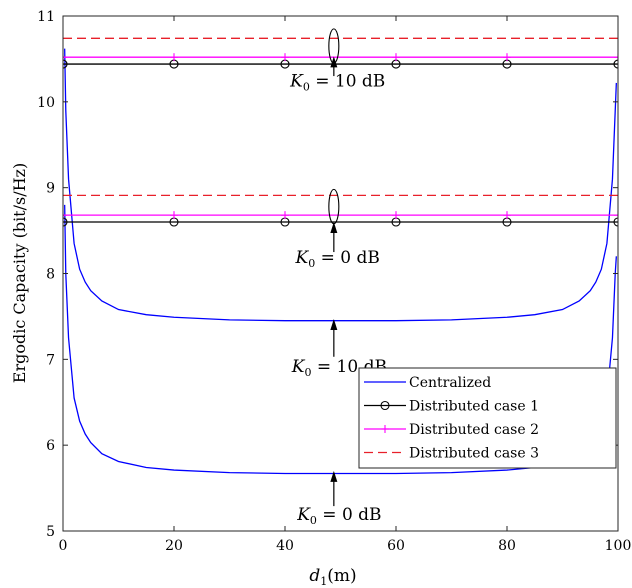 This screenshot has width=632, height=588. What do you see at coordinates (347, 81) in the screenshot?
I see `annotation-label-rest: = 10 dB` at bounding box center [347, 81].